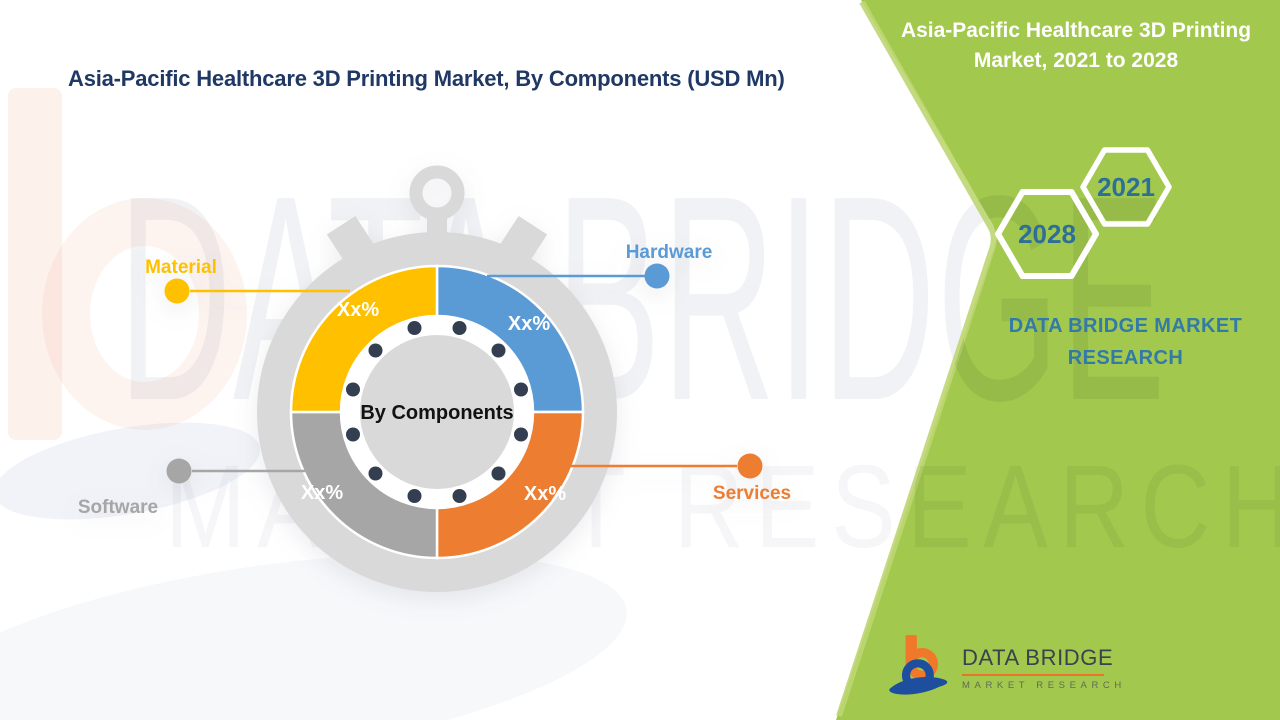 Image resolution: width=1280 pixels, height=720 pixels. I want to click on base-year-label: 2021, so click(1126, 187).